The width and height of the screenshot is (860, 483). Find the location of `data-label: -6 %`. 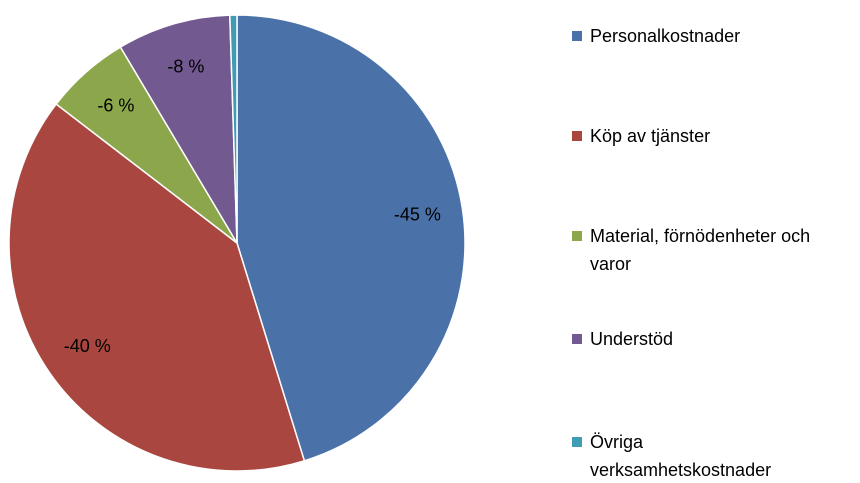

data-label: -6 % is located at coordinates (115, 105).